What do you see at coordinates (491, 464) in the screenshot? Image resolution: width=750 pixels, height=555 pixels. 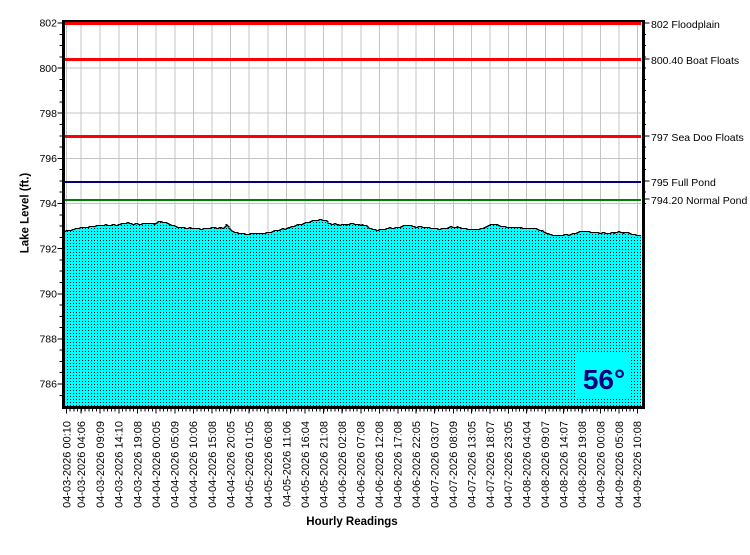 I see `svg-text: 04-07-2026 18:07` at bounding box center [491, 464].